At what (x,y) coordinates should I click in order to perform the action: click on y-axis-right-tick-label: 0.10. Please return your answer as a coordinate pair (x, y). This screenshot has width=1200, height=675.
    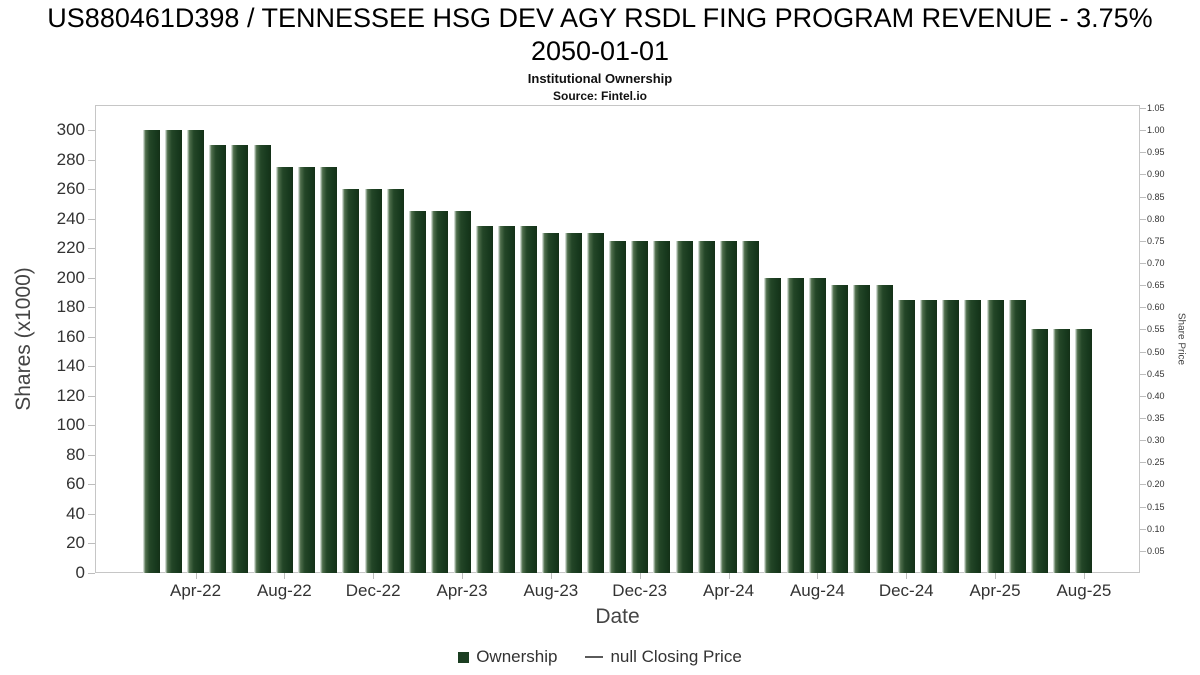
    Looking at the image, I should click on (1156, 528).